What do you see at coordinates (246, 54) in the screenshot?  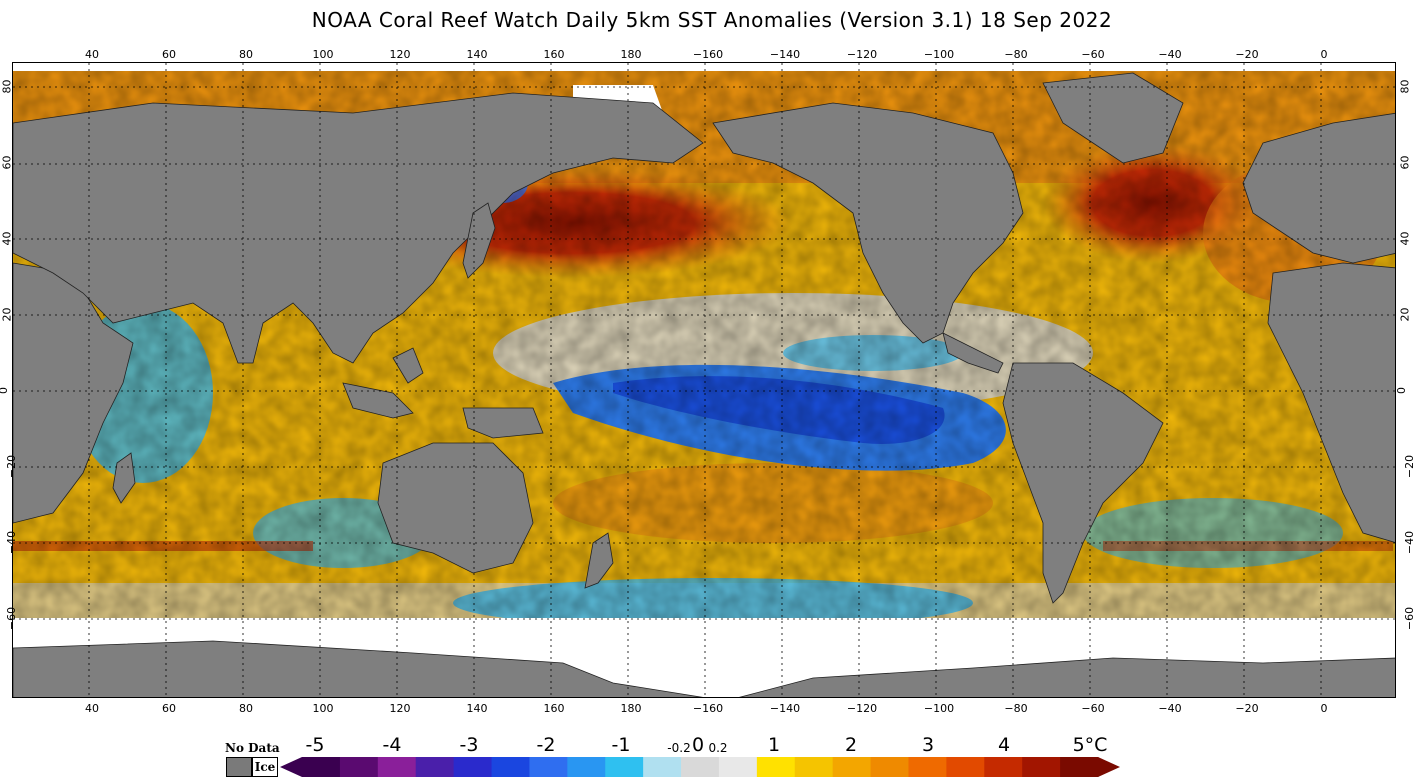 I see `longitude-label: 80` at bounding box center [246, 54].